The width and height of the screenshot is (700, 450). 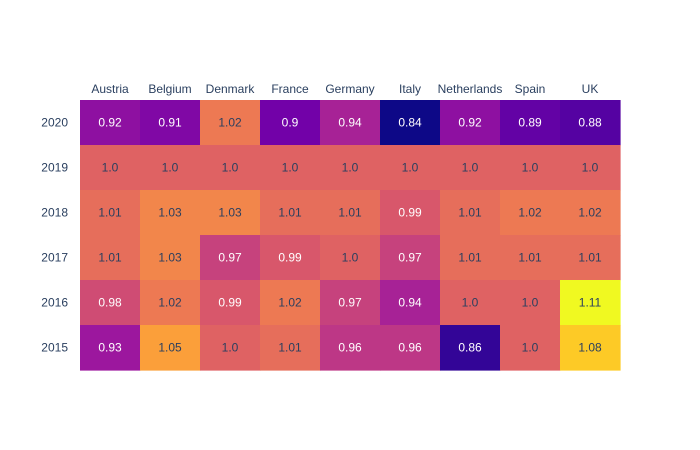 What do you see at coordinates (169, 89) in the screenshot?
I see `x-tick-label: Belgium` at bounding box center [169, 89].